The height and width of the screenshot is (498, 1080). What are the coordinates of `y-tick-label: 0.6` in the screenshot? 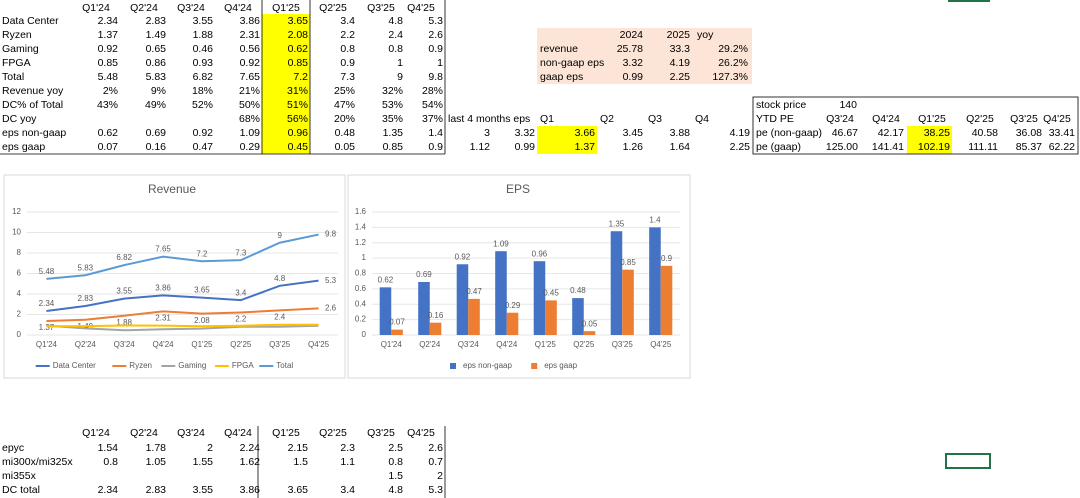 It's located at (361, 288).